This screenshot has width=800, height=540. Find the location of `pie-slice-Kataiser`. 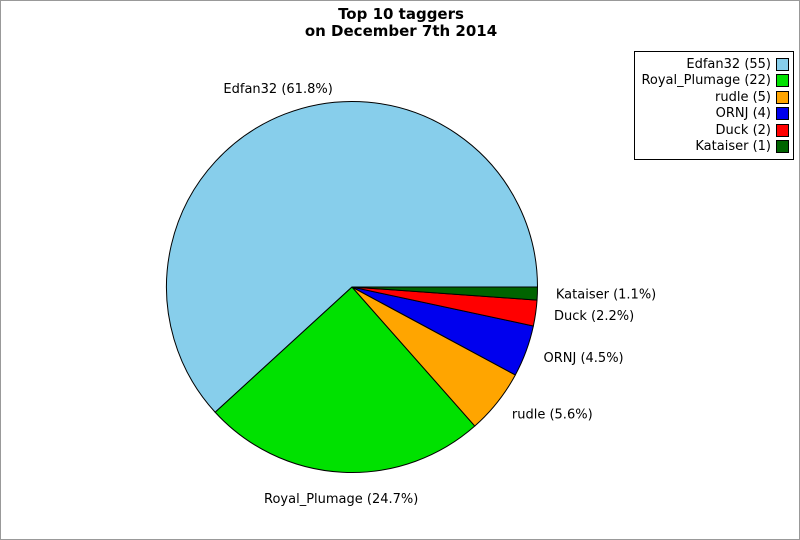

pie-slice-Kataiser is located at coordinates (445, 293).